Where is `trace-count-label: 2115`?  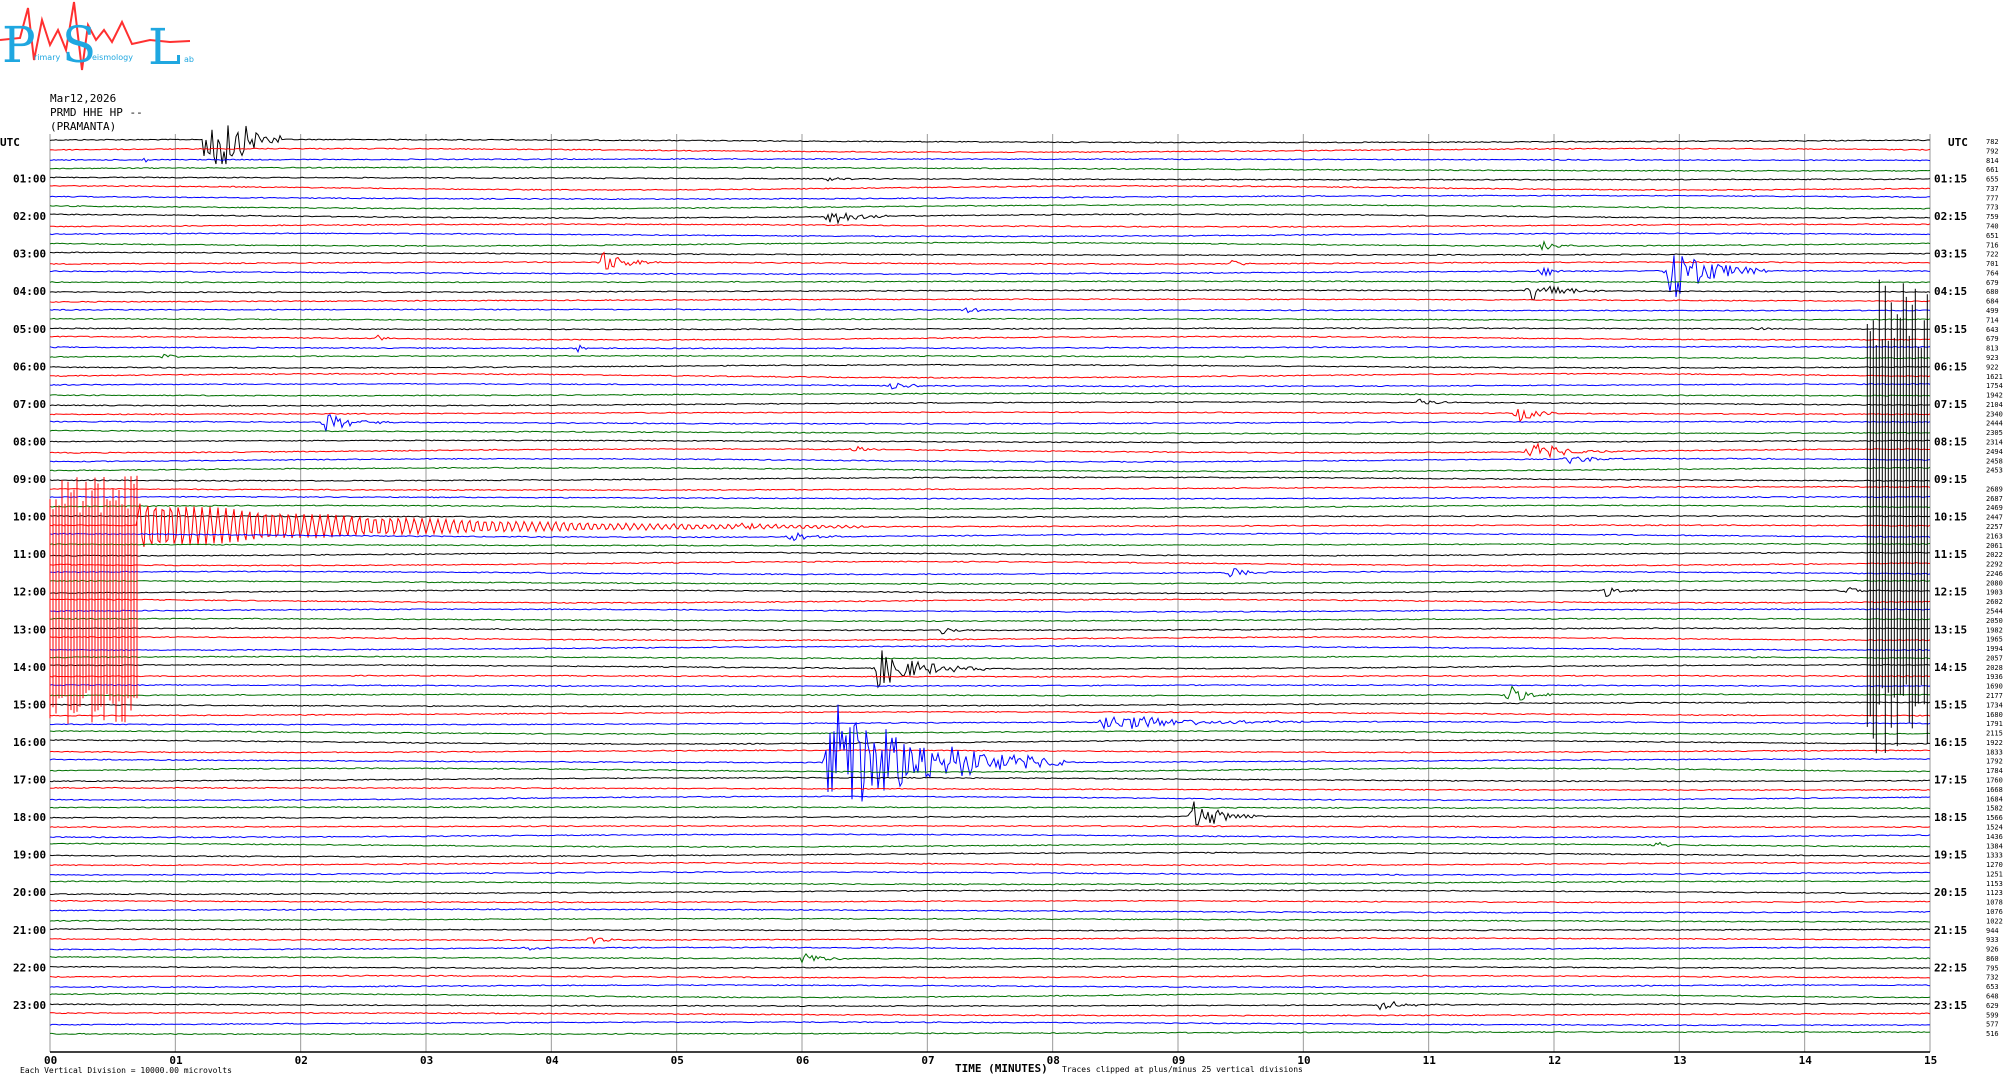
trace-count-label: 2115 is located at coordinates (1994, 734).